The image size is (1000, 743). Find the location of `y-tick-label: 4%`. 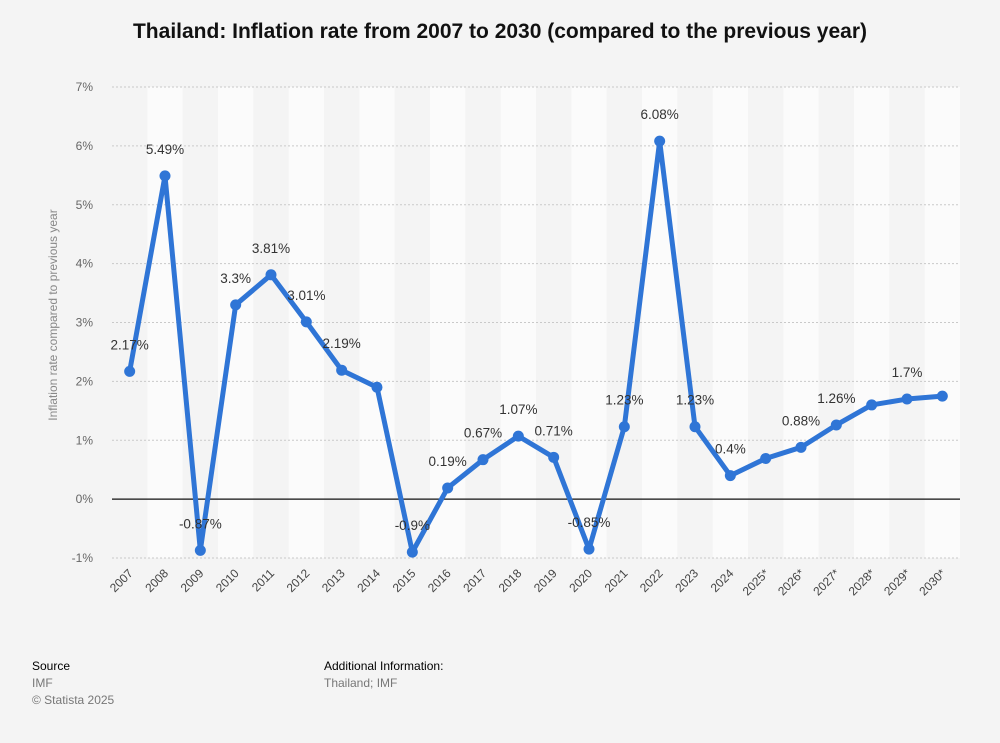

y-tick-label: 4% is located at coordinates (85, 264).